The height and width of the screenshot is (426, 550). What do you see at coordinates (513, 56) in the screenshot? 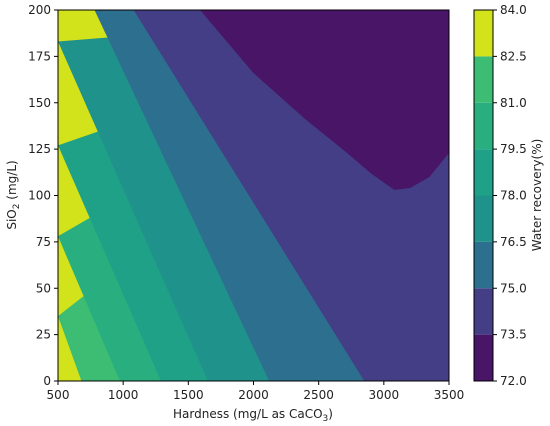
I see `colorbar-tick-label: 82.5` at bounding box center [513, 56].